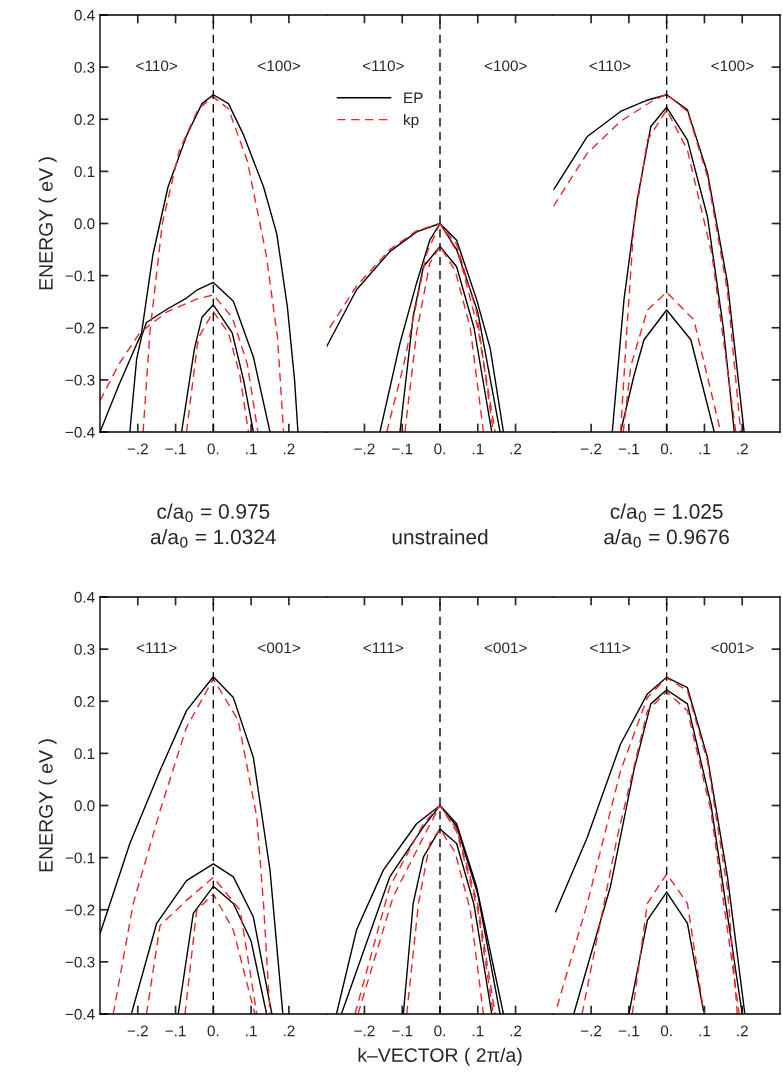 The height and width of the screenshot is (1082, 783). I want to click on chart-title: unstrained, so click(440, 537).